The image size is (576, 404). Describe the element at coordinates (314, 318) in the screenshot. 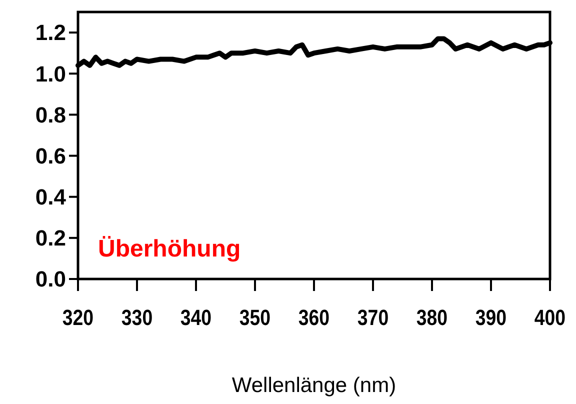

I see `x-tick-label: 360` at that location.